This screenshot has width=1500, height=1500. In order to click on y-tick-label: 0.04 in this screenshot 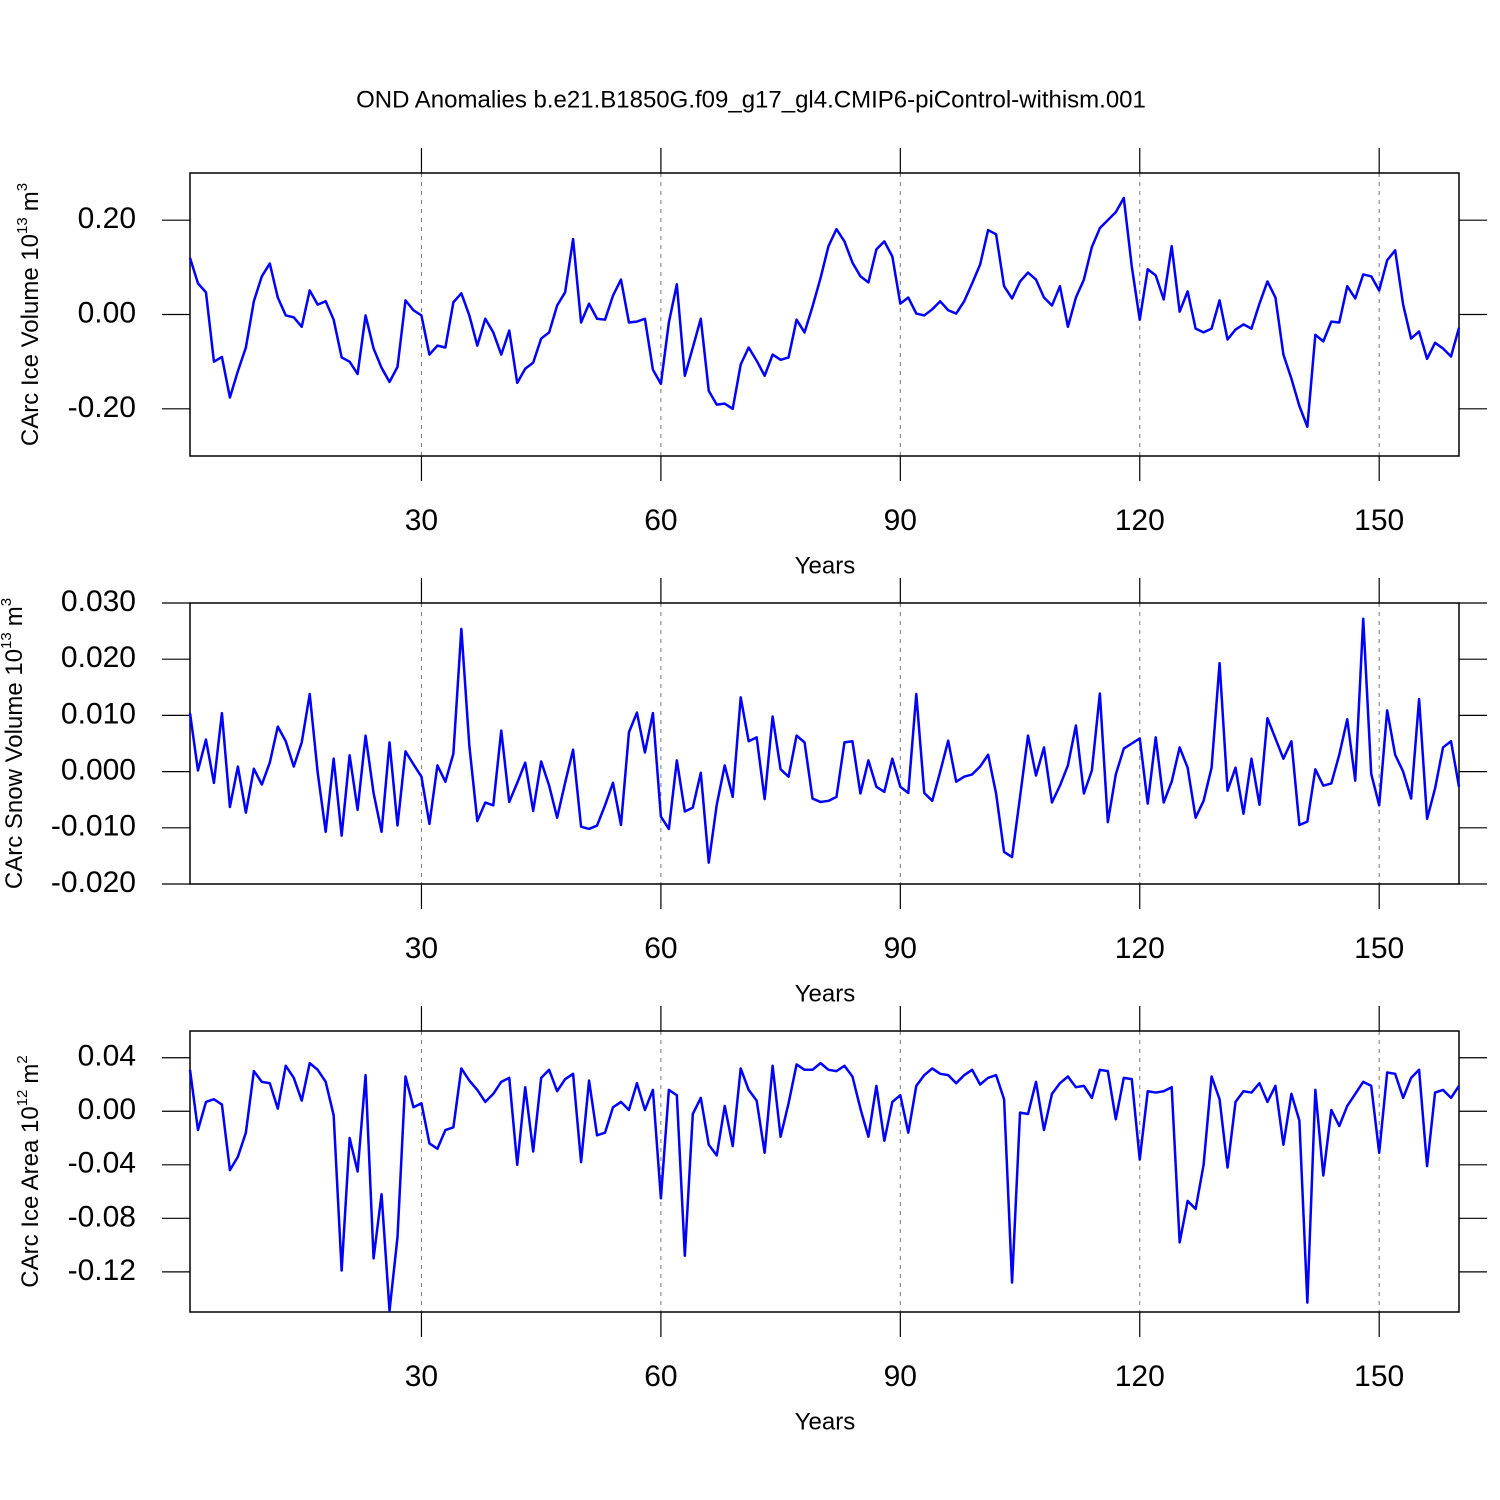, I will do `click(107, 1056)`.